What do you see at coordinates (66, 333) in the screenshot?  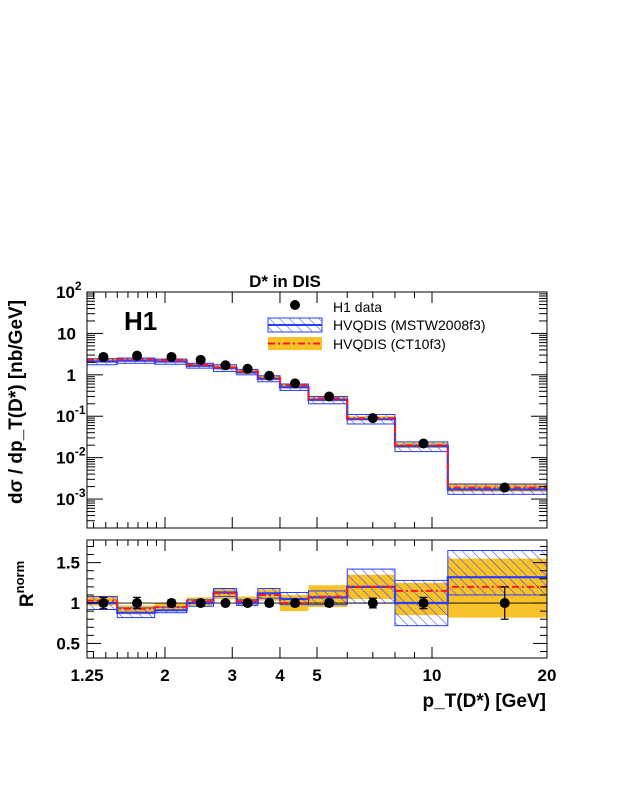 I see `y-tick-label: 10` at bounding box center [66, 333].